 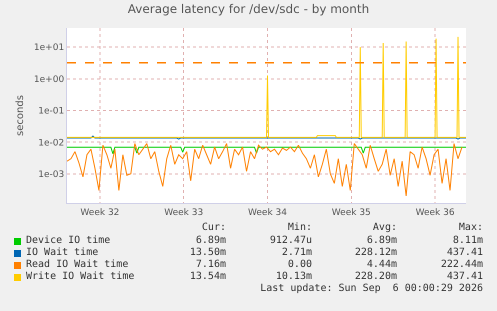 I want to click on y-tick-label: 1e-02, so click(x=51, y=143).